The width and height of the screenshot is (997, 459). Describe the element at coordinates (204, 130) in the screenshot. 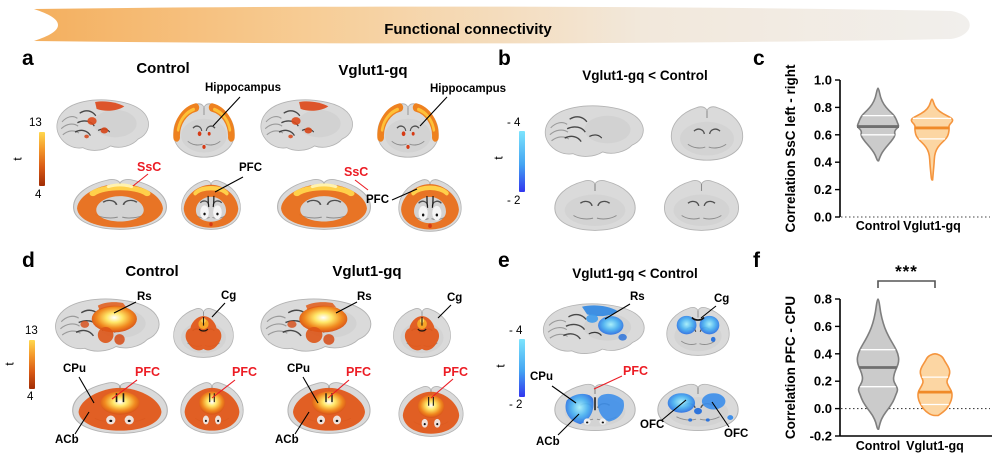

I see `brain-coronal-hippocampus-control-a` at that location.